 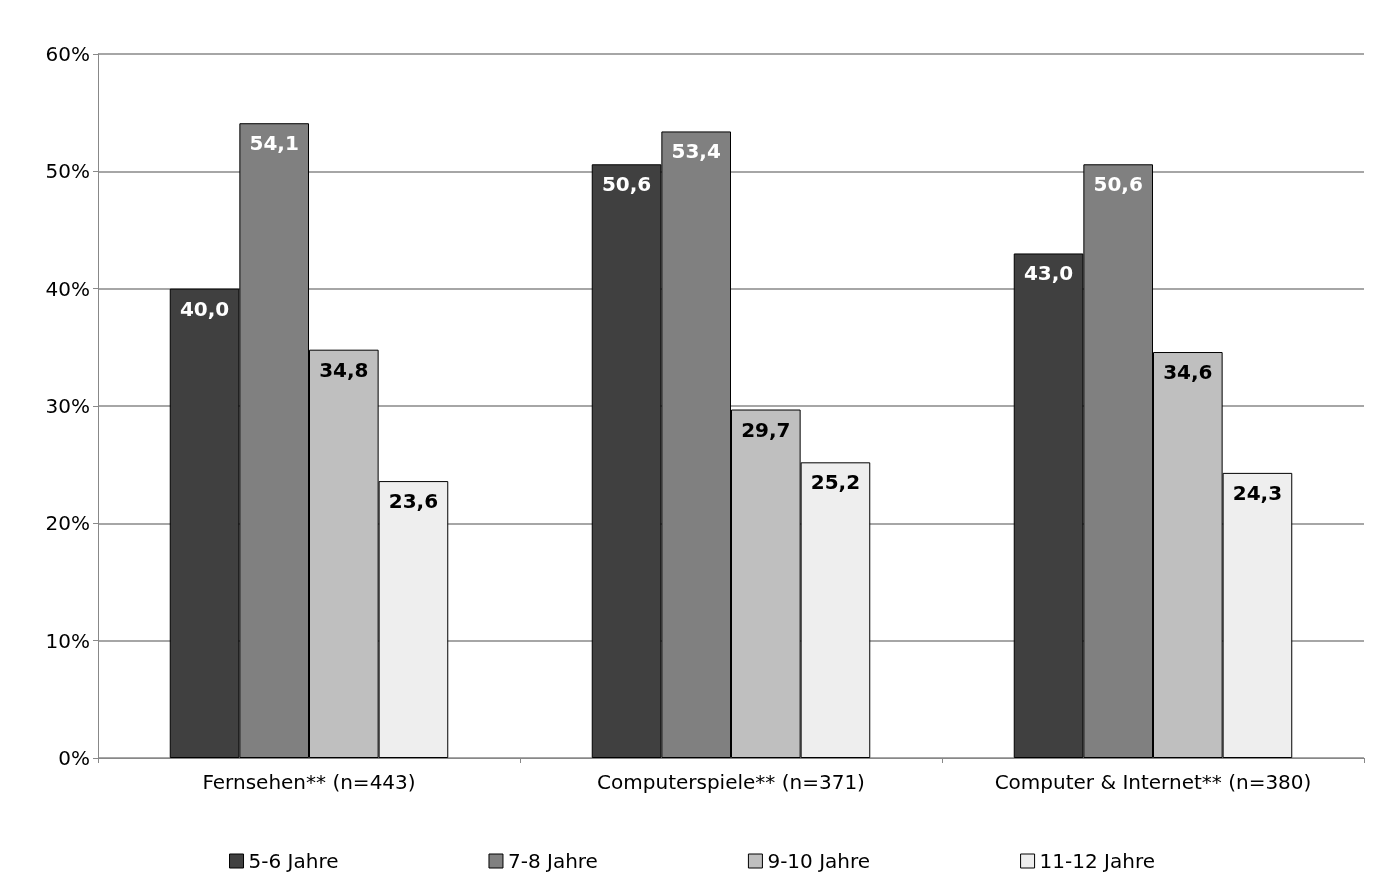 What do you see at coordinates (1097, 861) in the screenshot?
I see `legend-label: 11-12 Jahre` at bounding box center [1097, 861].